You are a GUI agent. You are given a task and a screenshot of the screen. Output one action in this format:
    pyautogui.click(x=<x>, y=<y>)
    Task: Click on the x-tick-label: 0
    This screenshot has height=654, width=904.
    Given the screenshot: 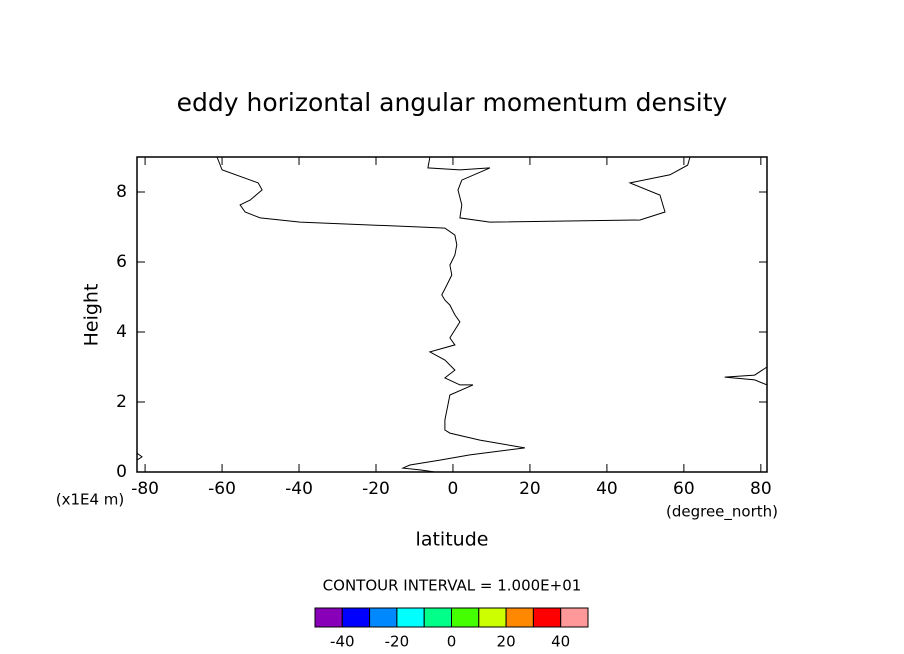 What is the action you would take?
    pyautogui.click(x=453, y=489)
    